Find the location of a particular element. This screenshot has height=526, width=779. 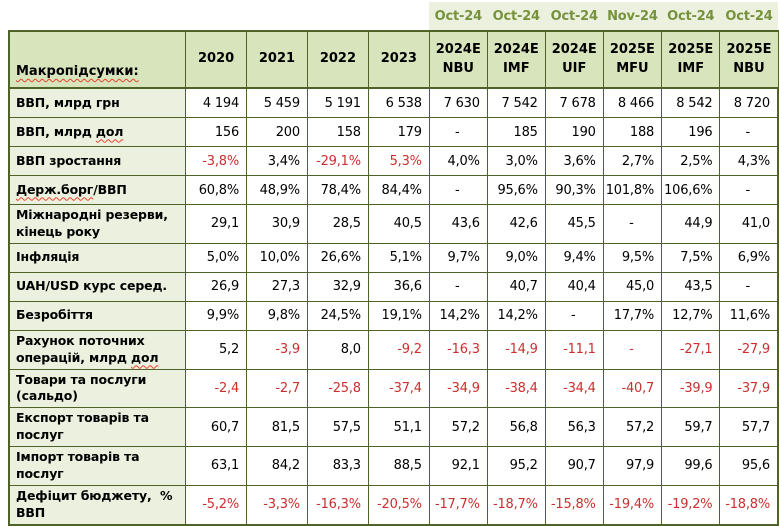

cell-value: 83,3 is located at coordinates (337, 466).